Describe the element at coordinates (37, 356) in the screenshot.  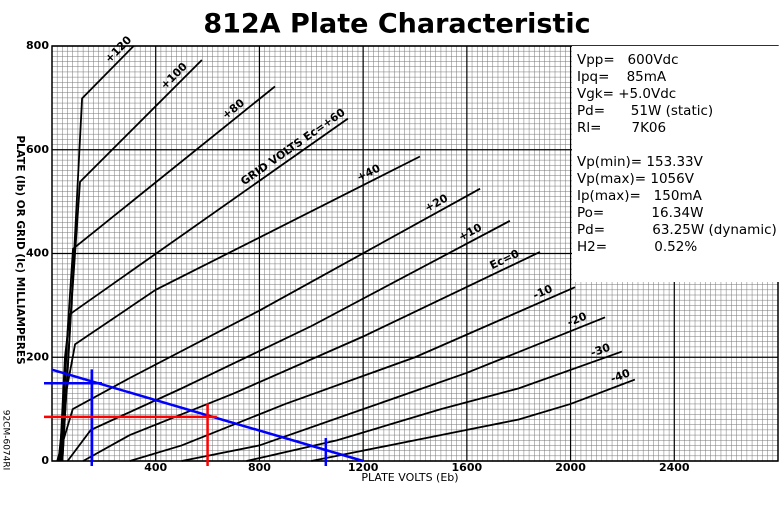
I see `y-tick-label: 200` at that location.